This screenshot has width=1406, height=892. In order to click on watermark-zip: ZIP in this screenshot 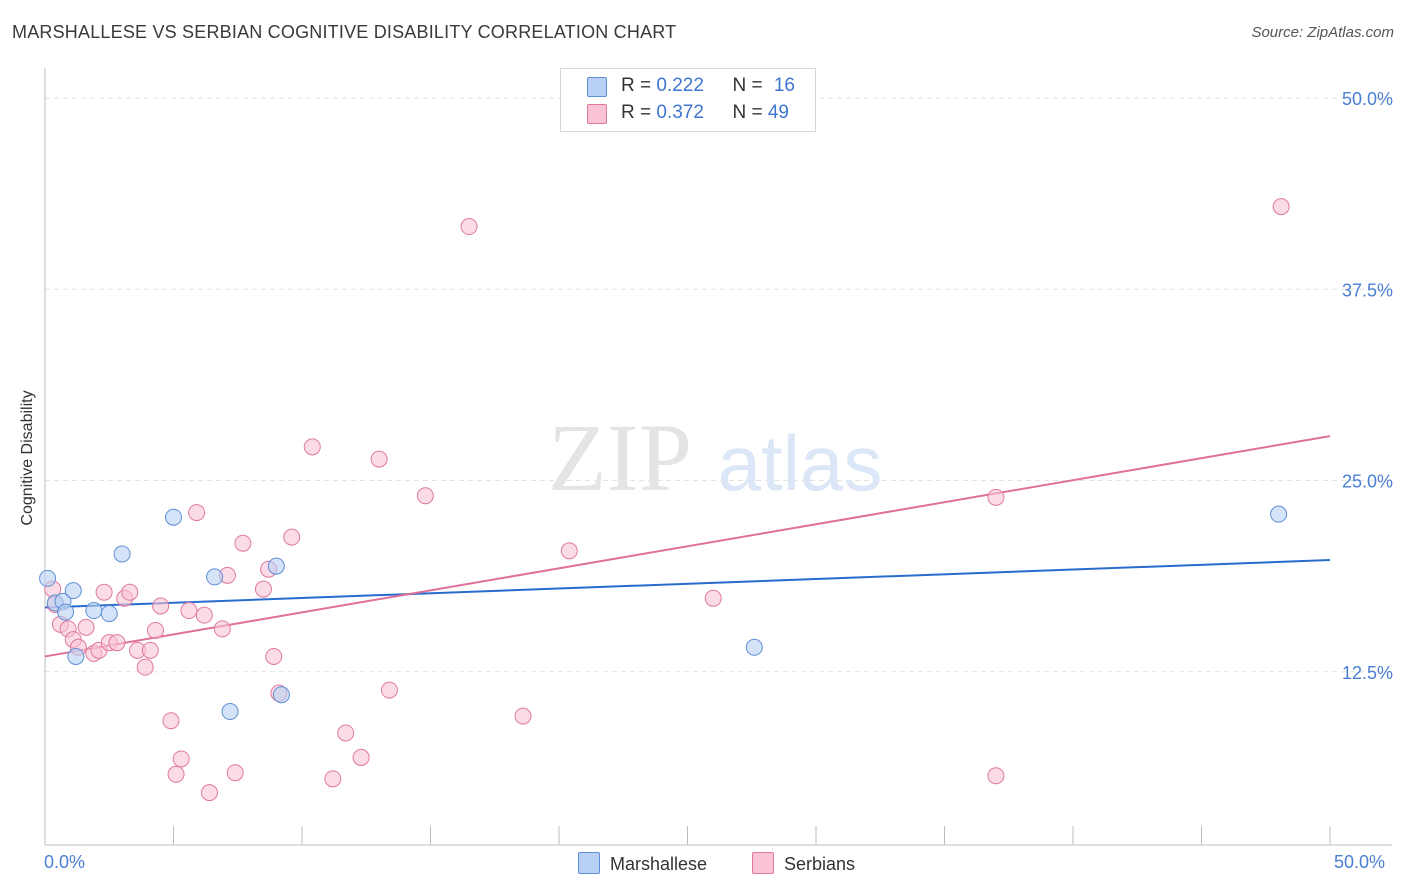, I will do `click(620, 457)`.